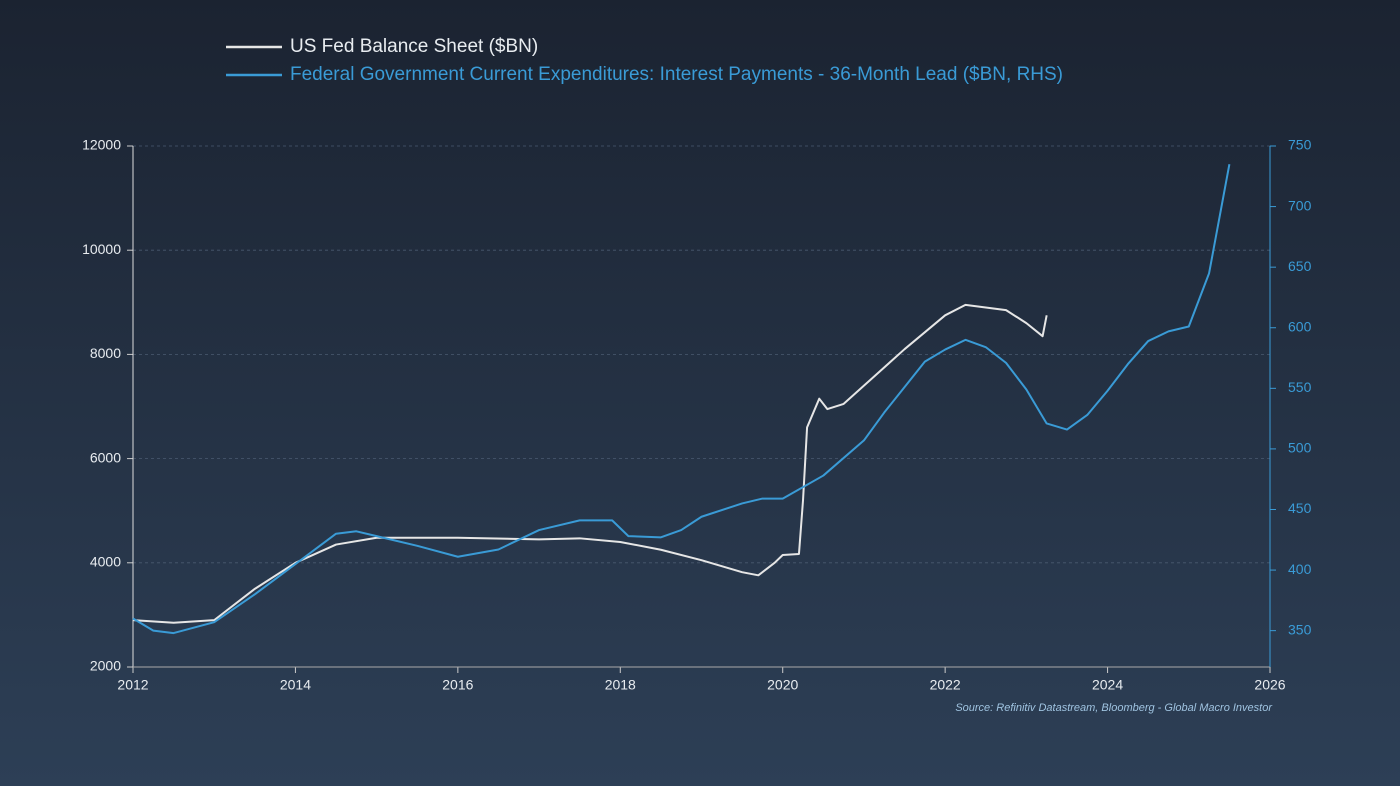 Image resolution: width=1400 pixels, height=786 pixels. Describe the element at coordinates (1300, 387) in the screenshot. I see `y2-tick-label: 550` at that location.